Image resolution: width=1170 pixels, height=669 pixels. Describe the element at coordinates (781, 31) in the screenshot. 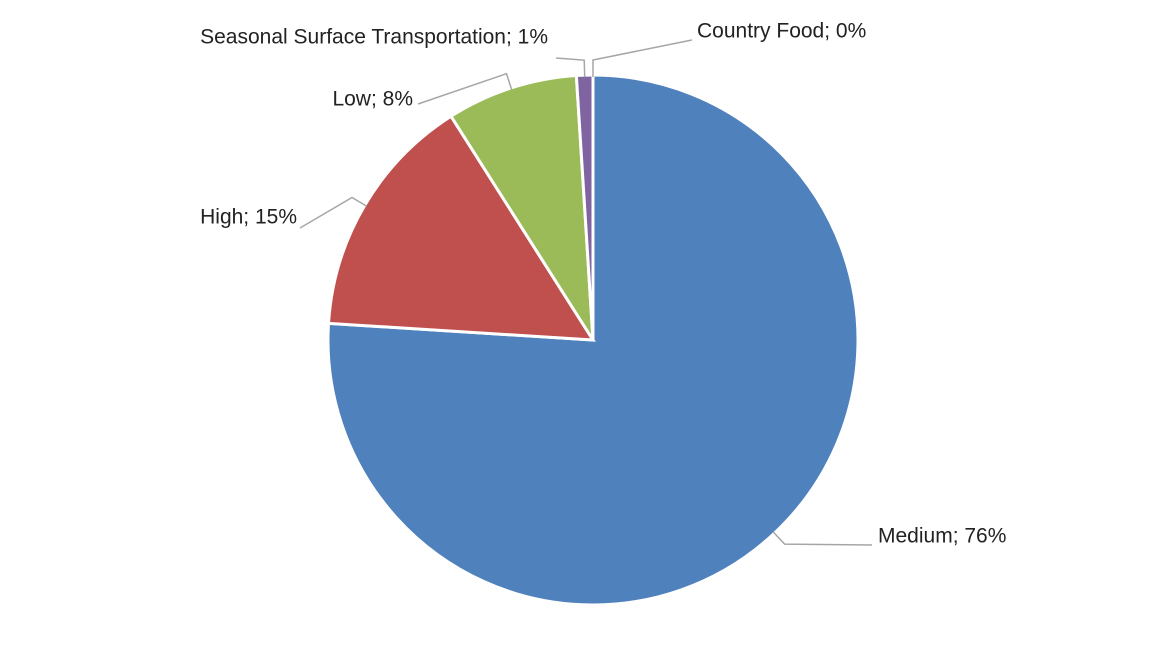

I see `data-label: Country Food; 0%` at that location.